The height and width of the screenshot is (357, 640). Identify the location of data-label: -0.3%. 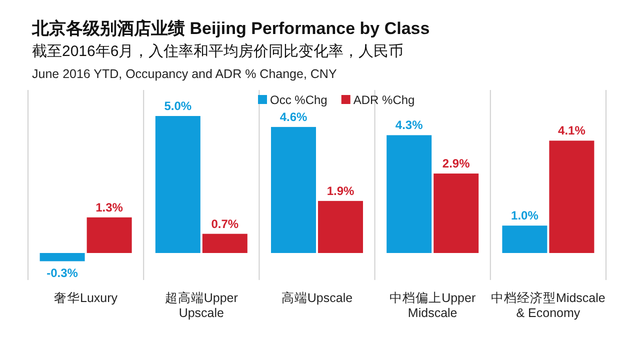
(62, 273).